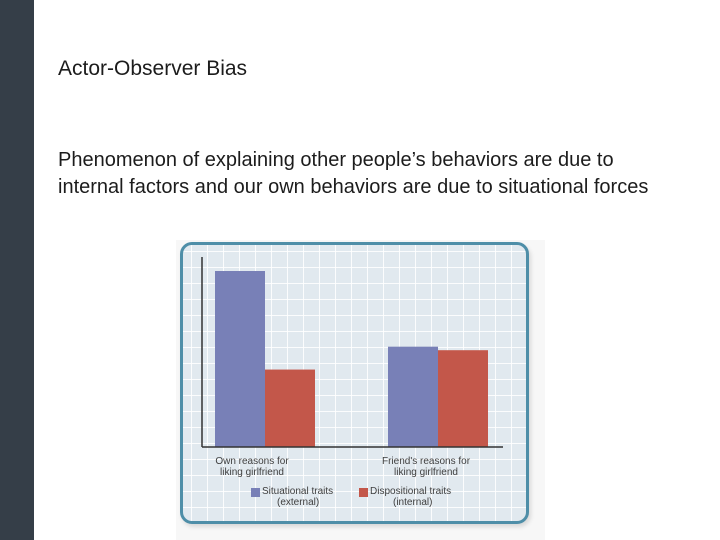 This screenshot has width=720, height=540. What do you see at coordinates (298, 491) in the screenshot?
I see `legend-label-situational-line1: Situational traits` at bounding box center [298, 491].